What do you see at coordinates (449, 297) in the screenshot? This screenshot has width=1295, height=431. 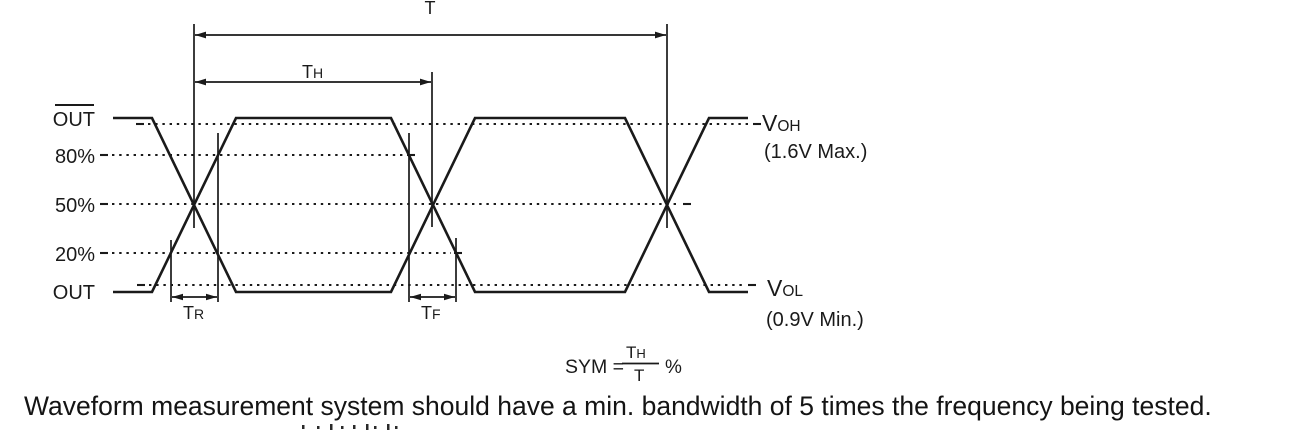 I see `tf-arrowhead-right-icon` at bounding box center [449, 297].